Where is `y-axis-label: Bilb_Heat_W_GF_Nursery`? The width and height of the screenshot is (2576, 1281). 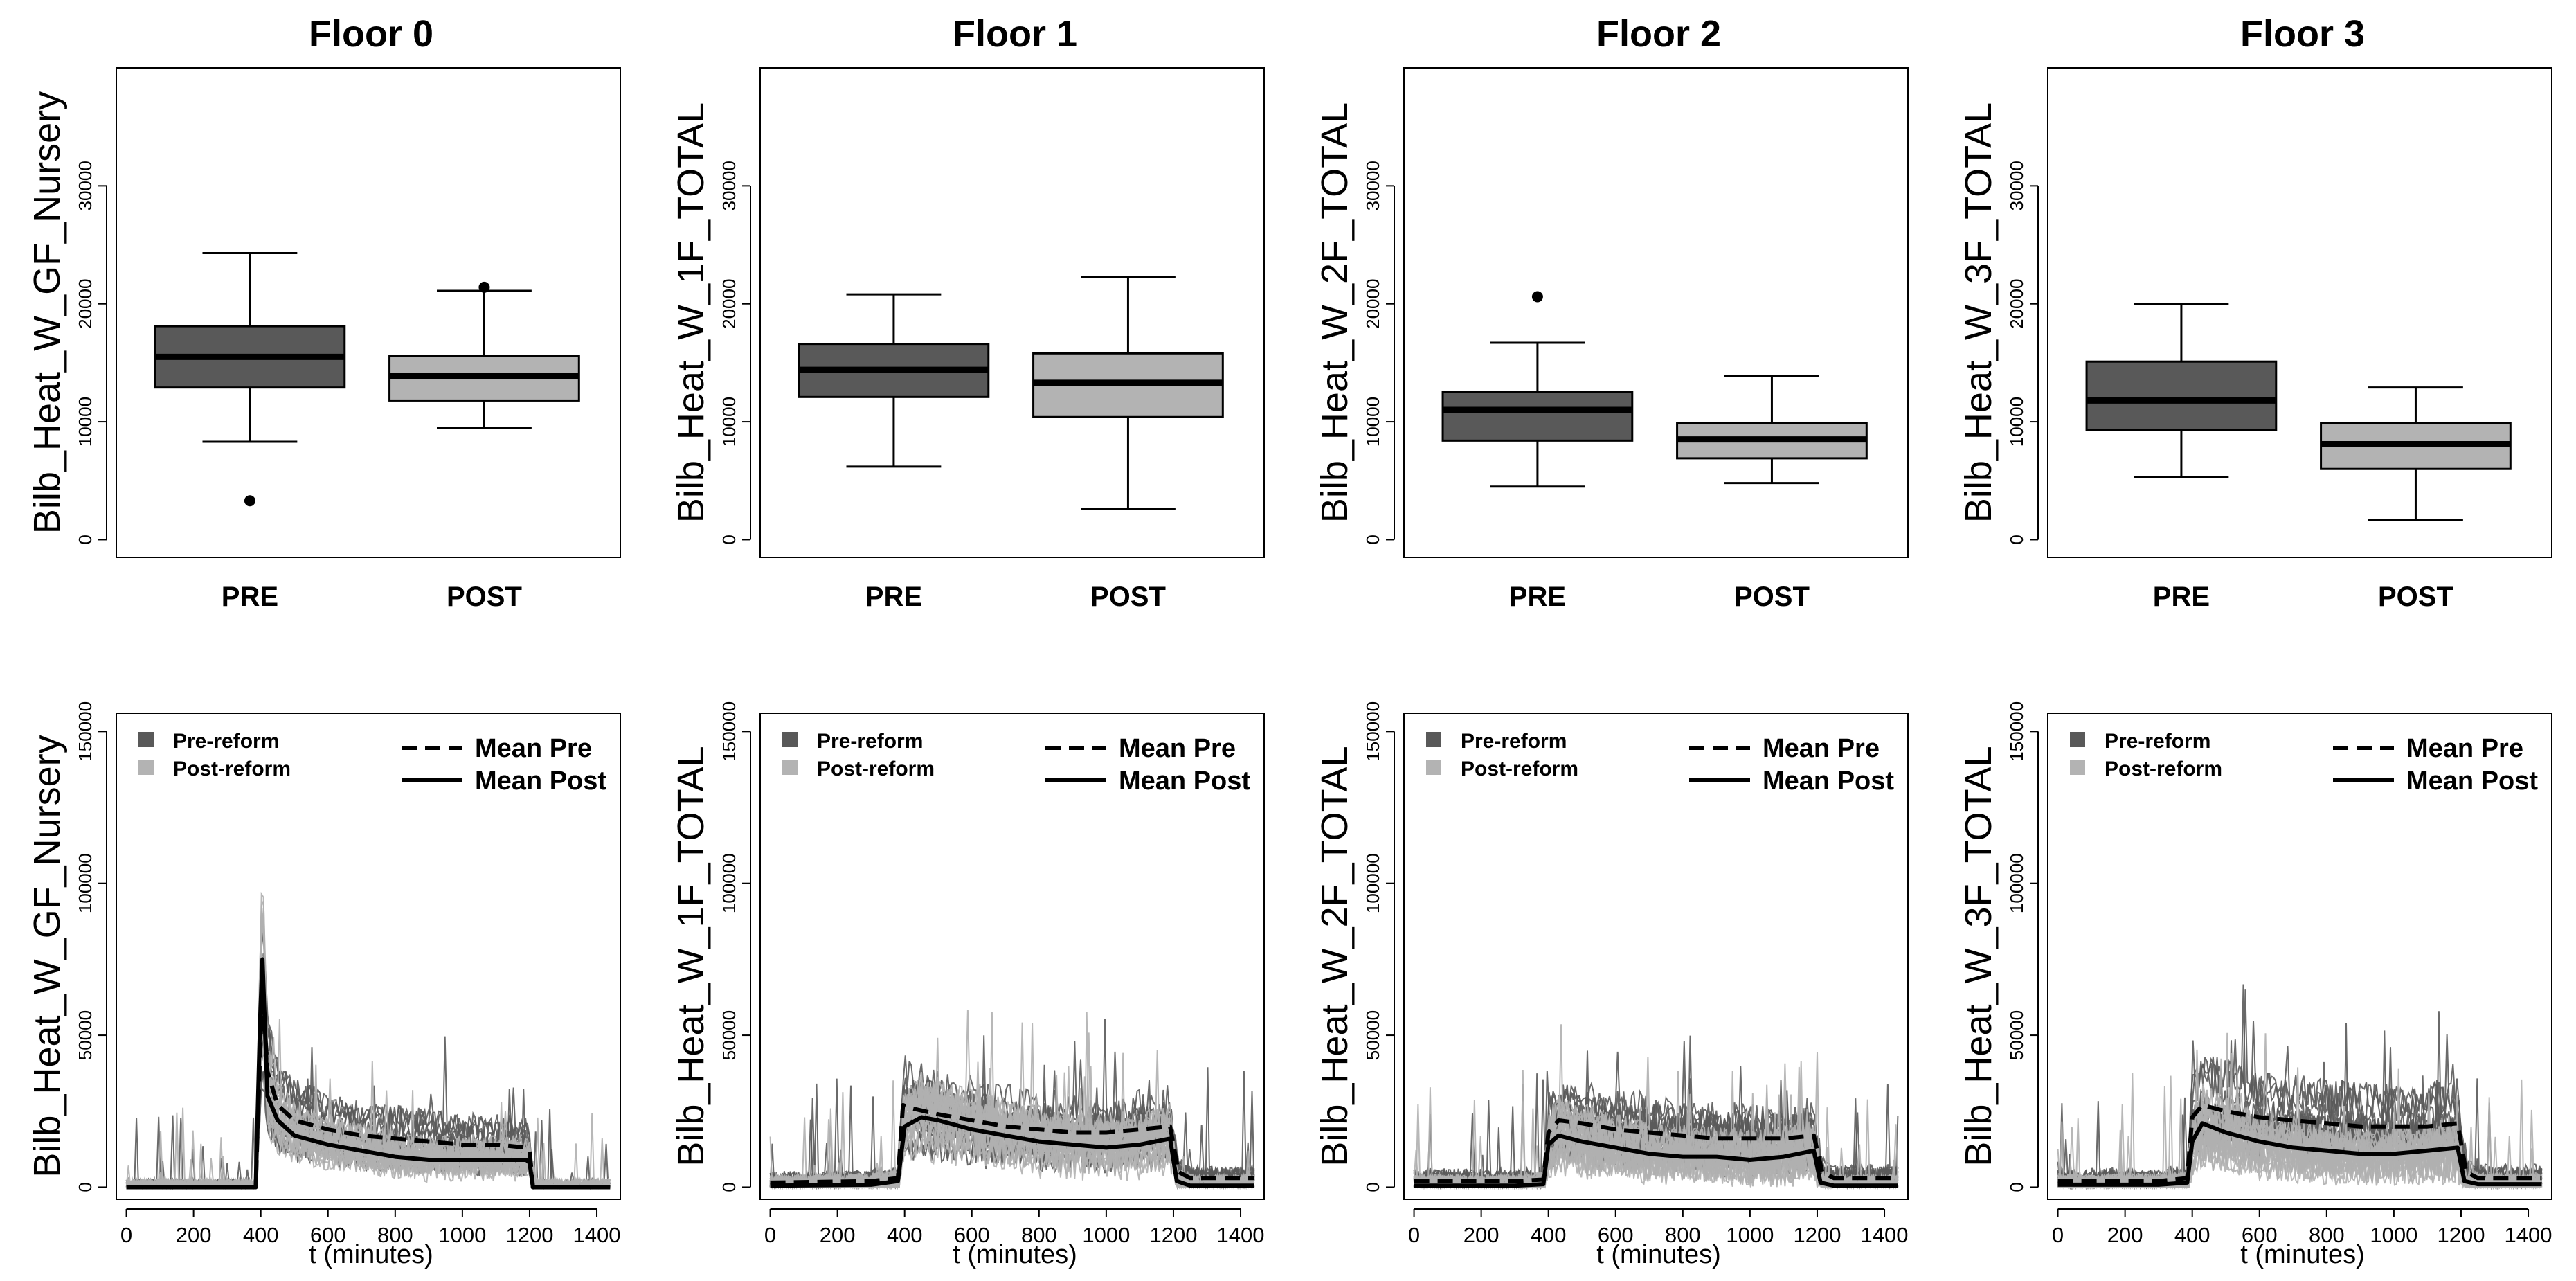 y-axis-label: Bilb_Heat_W_GF_Nursery is located at coordinates (47, 956).